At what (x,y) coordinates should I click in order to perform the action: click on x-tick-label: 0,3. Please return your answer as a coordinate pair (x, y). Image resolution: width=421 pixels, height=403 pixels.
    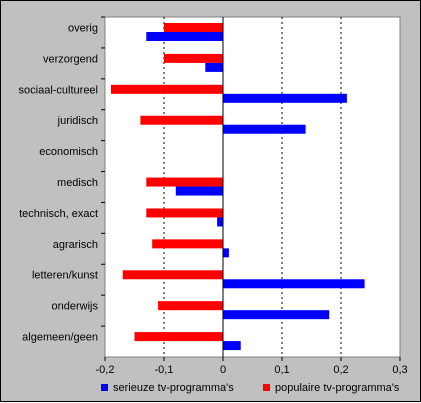
    Looking at the image, I should click on (399, 370).